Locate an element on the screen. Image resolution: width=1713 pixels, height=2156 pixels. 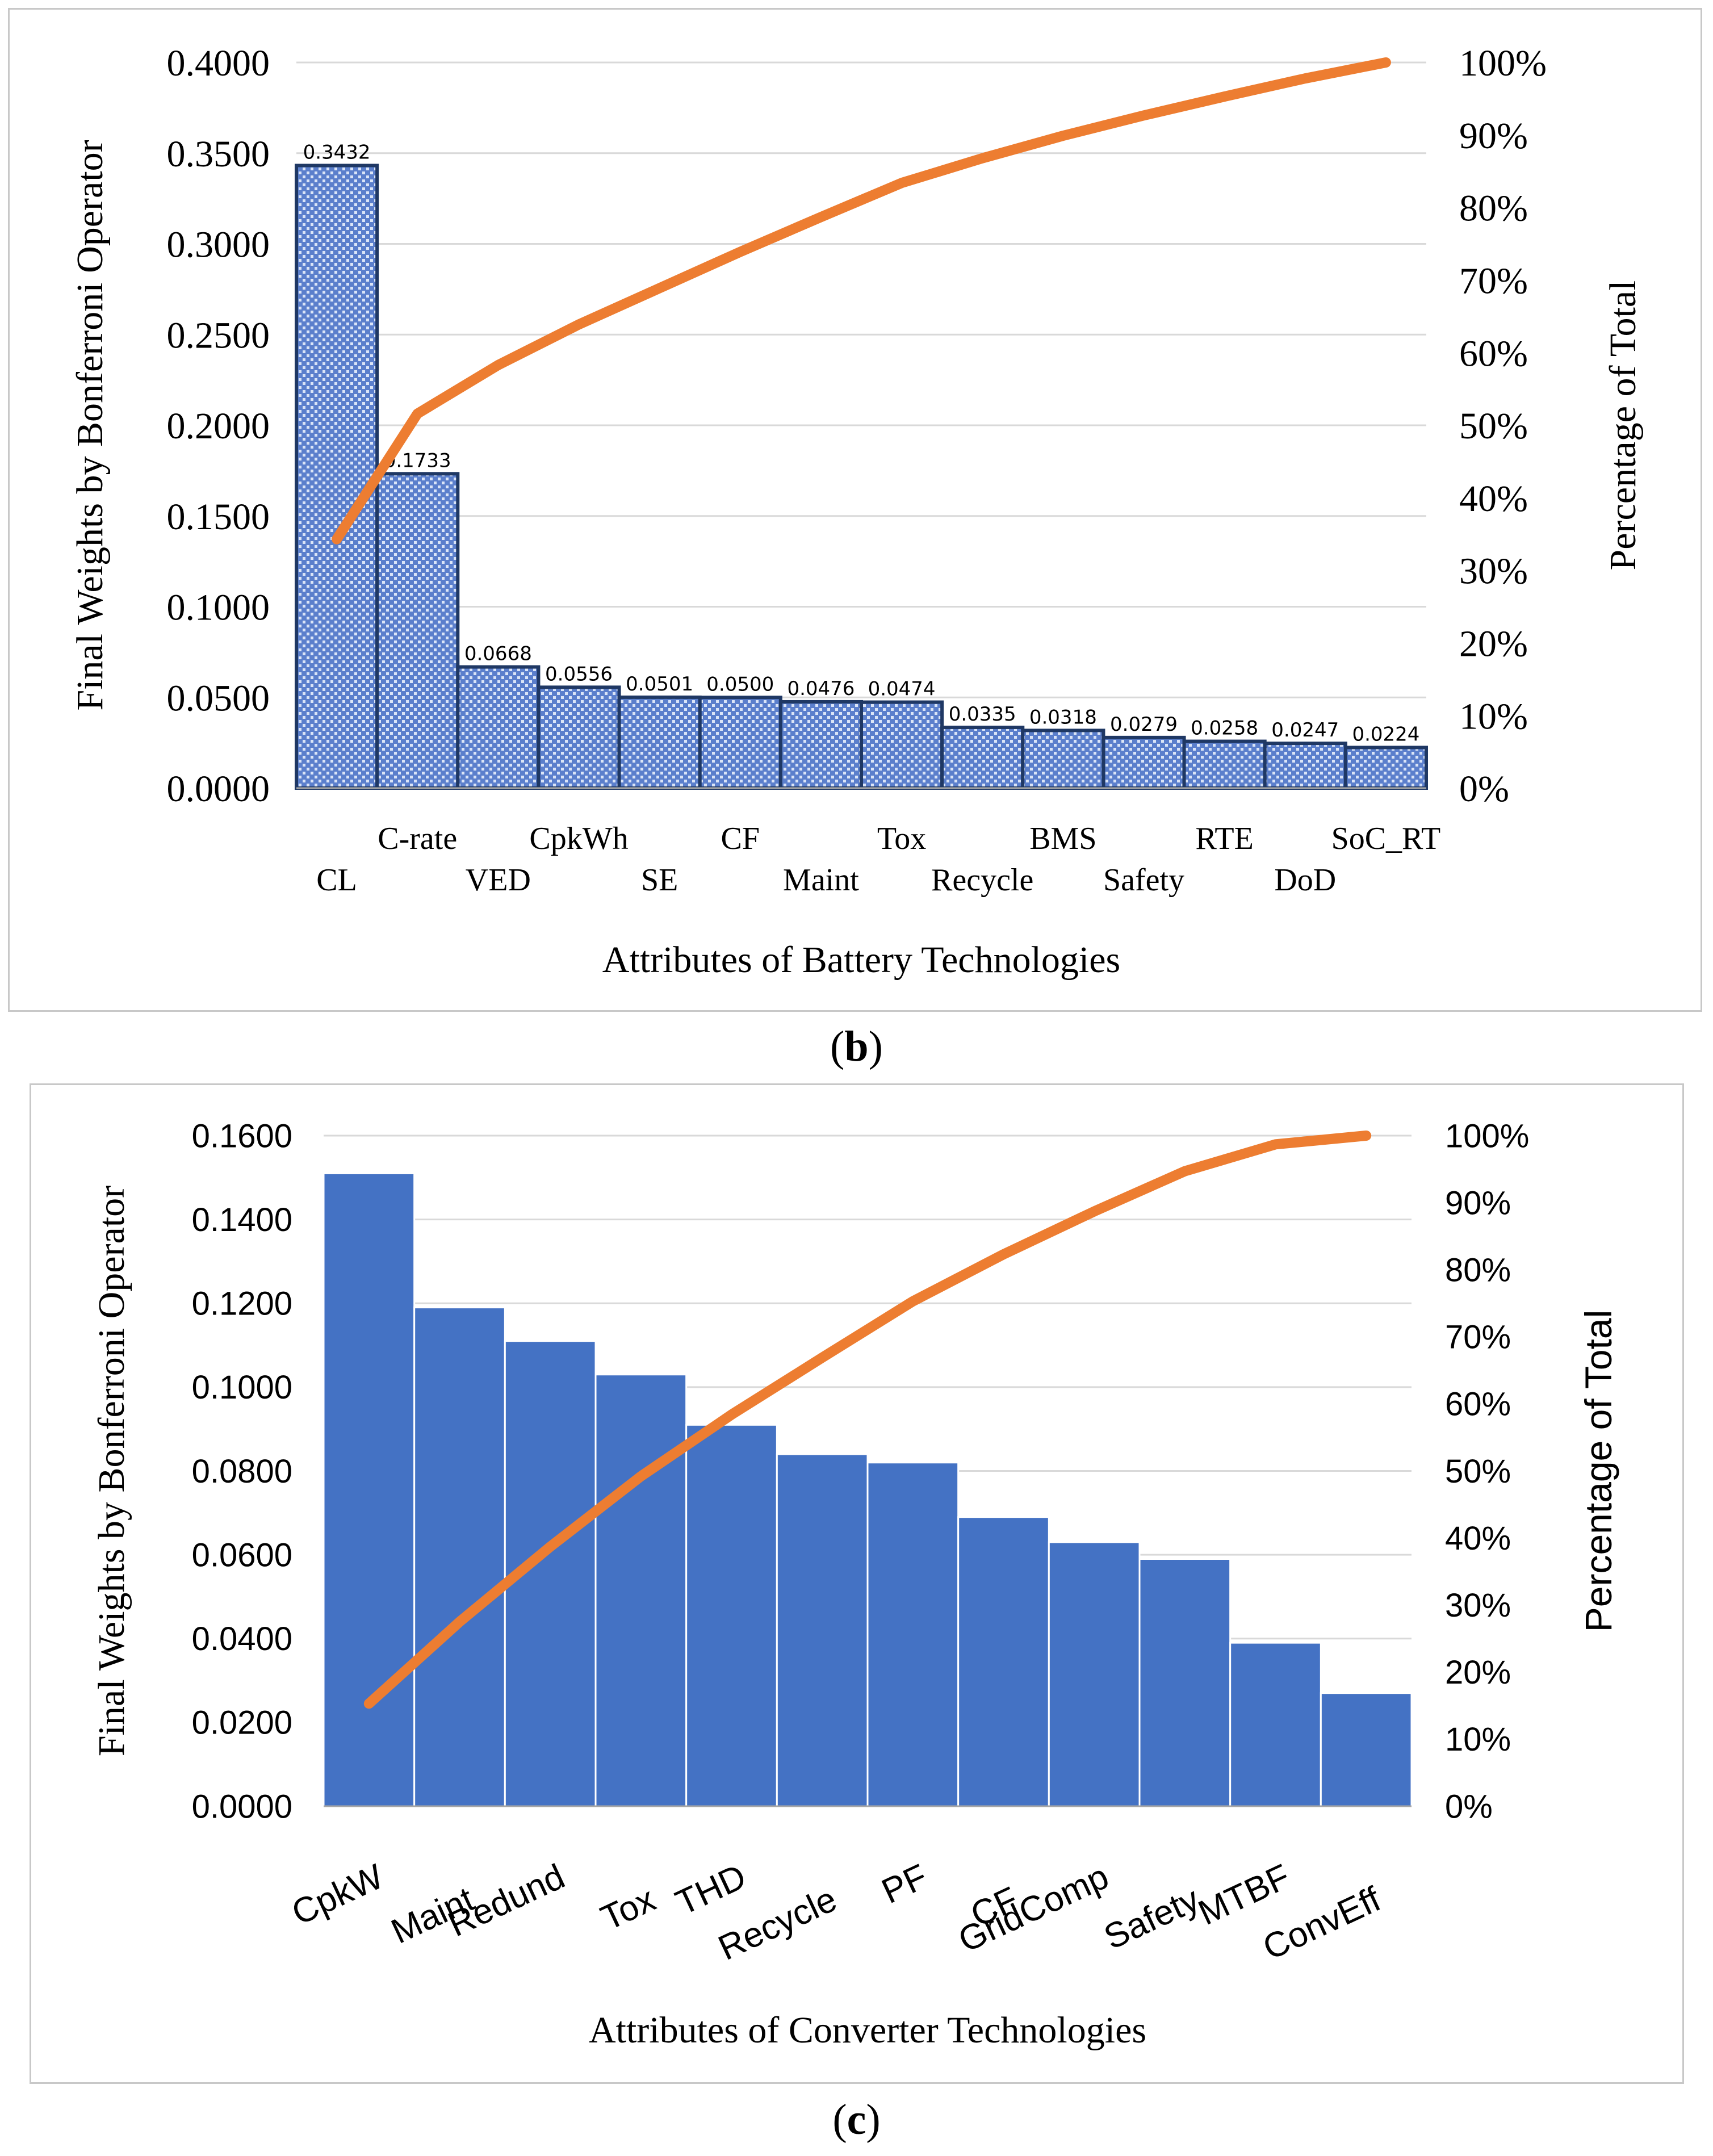
x-tick-label: Redund is located at coordinates (506, 1901).